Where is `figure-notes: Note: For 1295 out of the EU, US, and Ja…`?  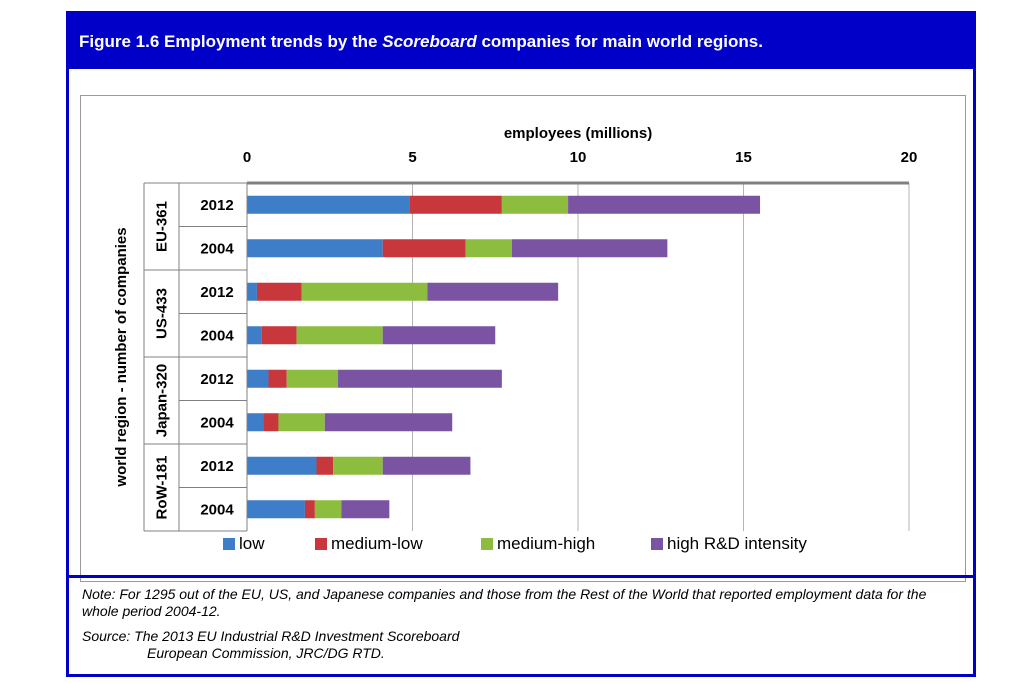
figure-notes: Note: For 1295 out of the EU, US, and Ja… is located at coordinates (522, 628).